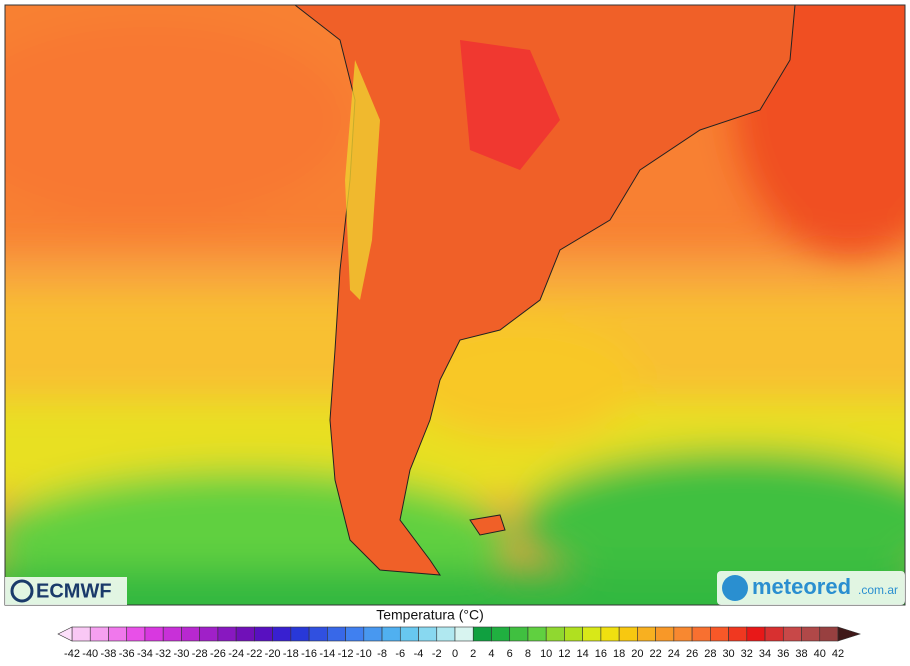  What do you see at coordinates (637, 654) in the screenshot?
I see `colorbar-tick-label: 20` at bounding box center [637, 654].